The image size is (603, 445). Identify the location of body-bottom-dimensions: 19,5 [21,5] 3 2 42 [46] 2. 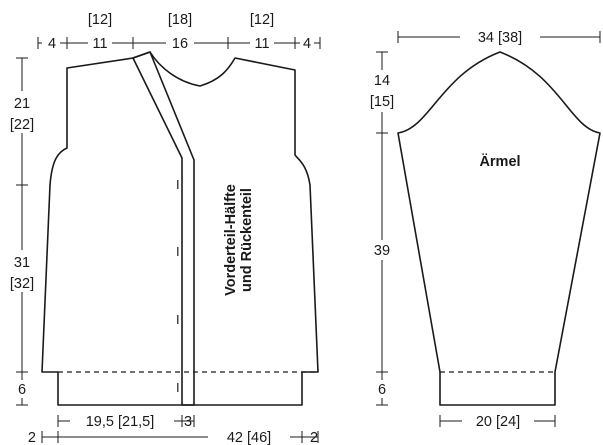
(173, 428).